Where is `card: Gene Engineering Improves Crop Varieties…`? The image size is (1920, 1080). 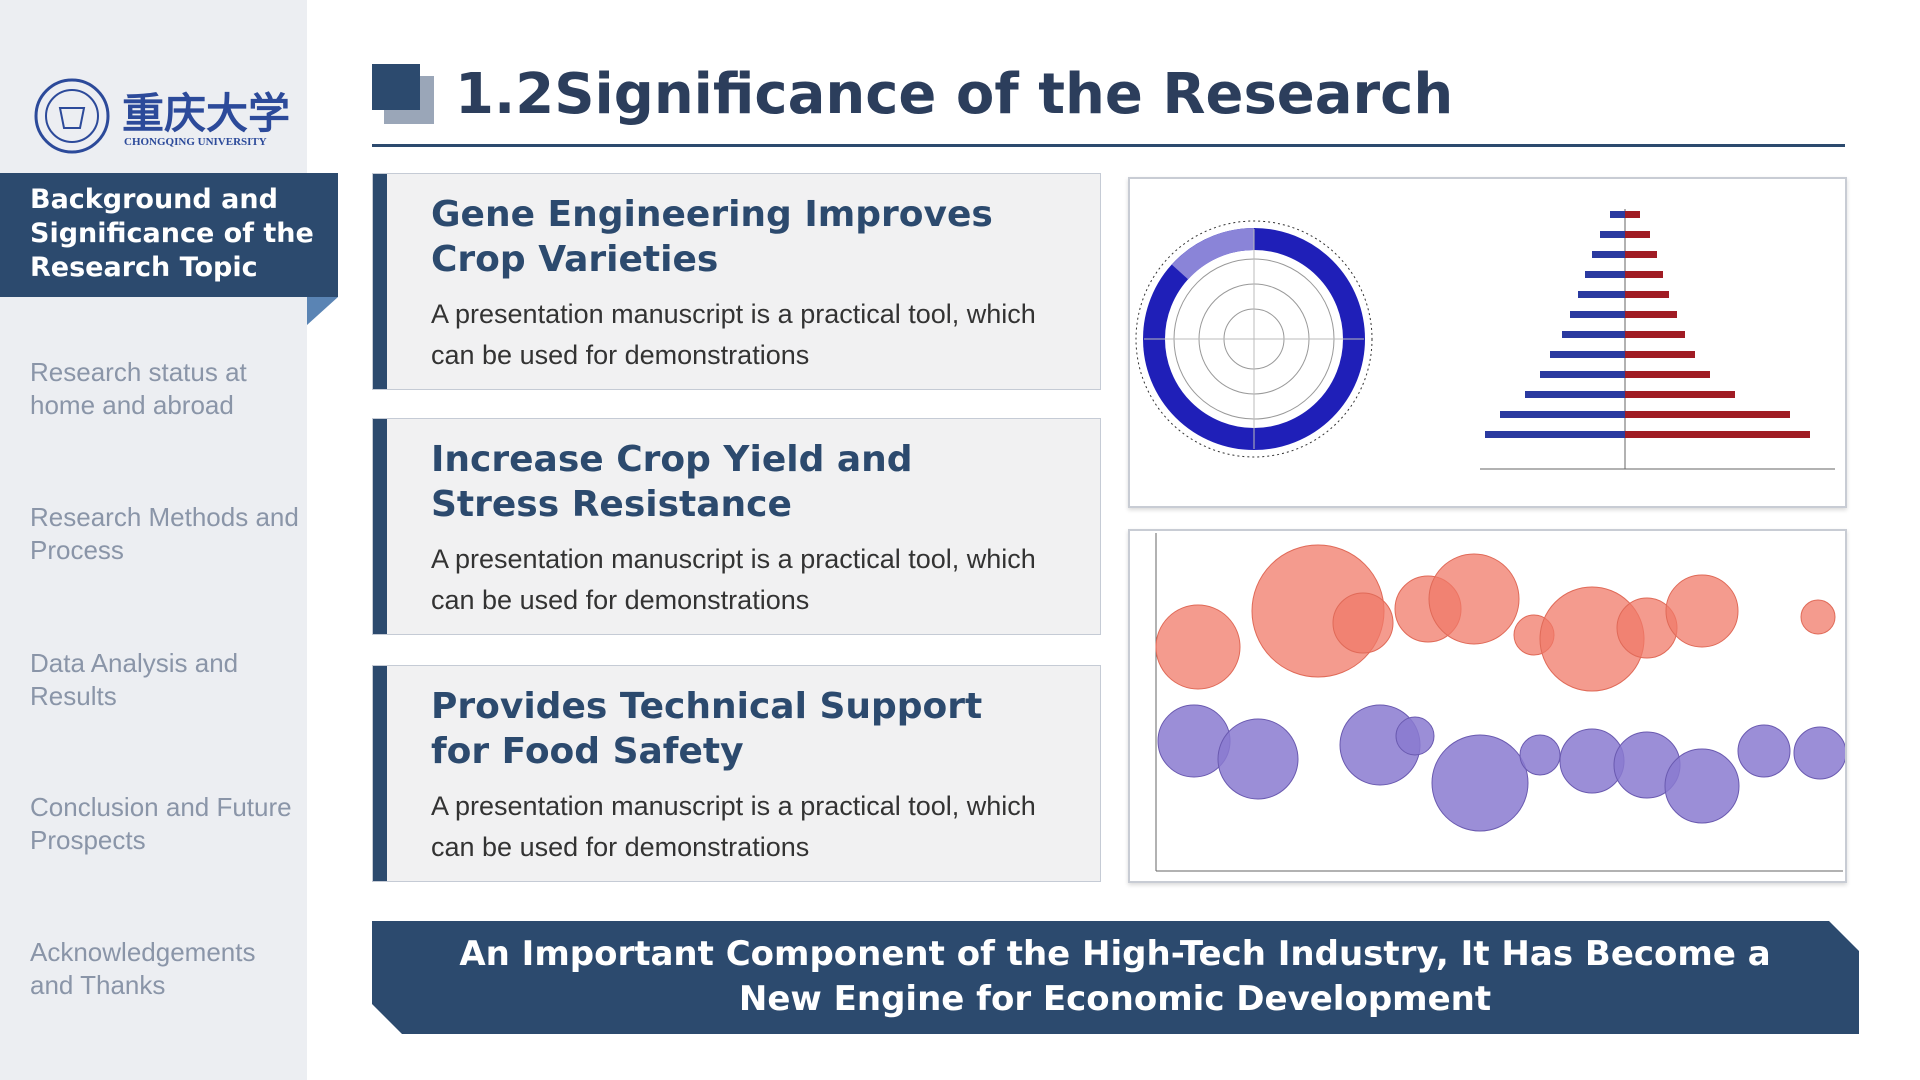
card: Gene Engineering Improves Crop Varieties… is located at coordinates (736, 281).